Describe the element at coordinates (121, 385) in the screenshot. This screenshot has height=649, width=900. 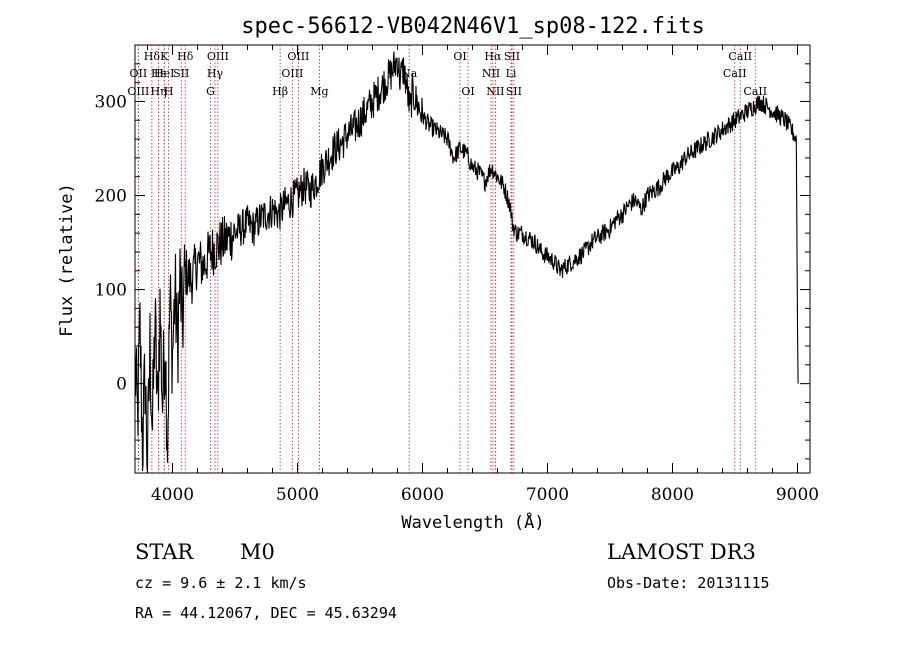
I see `y-tick-label: 0` at that location.